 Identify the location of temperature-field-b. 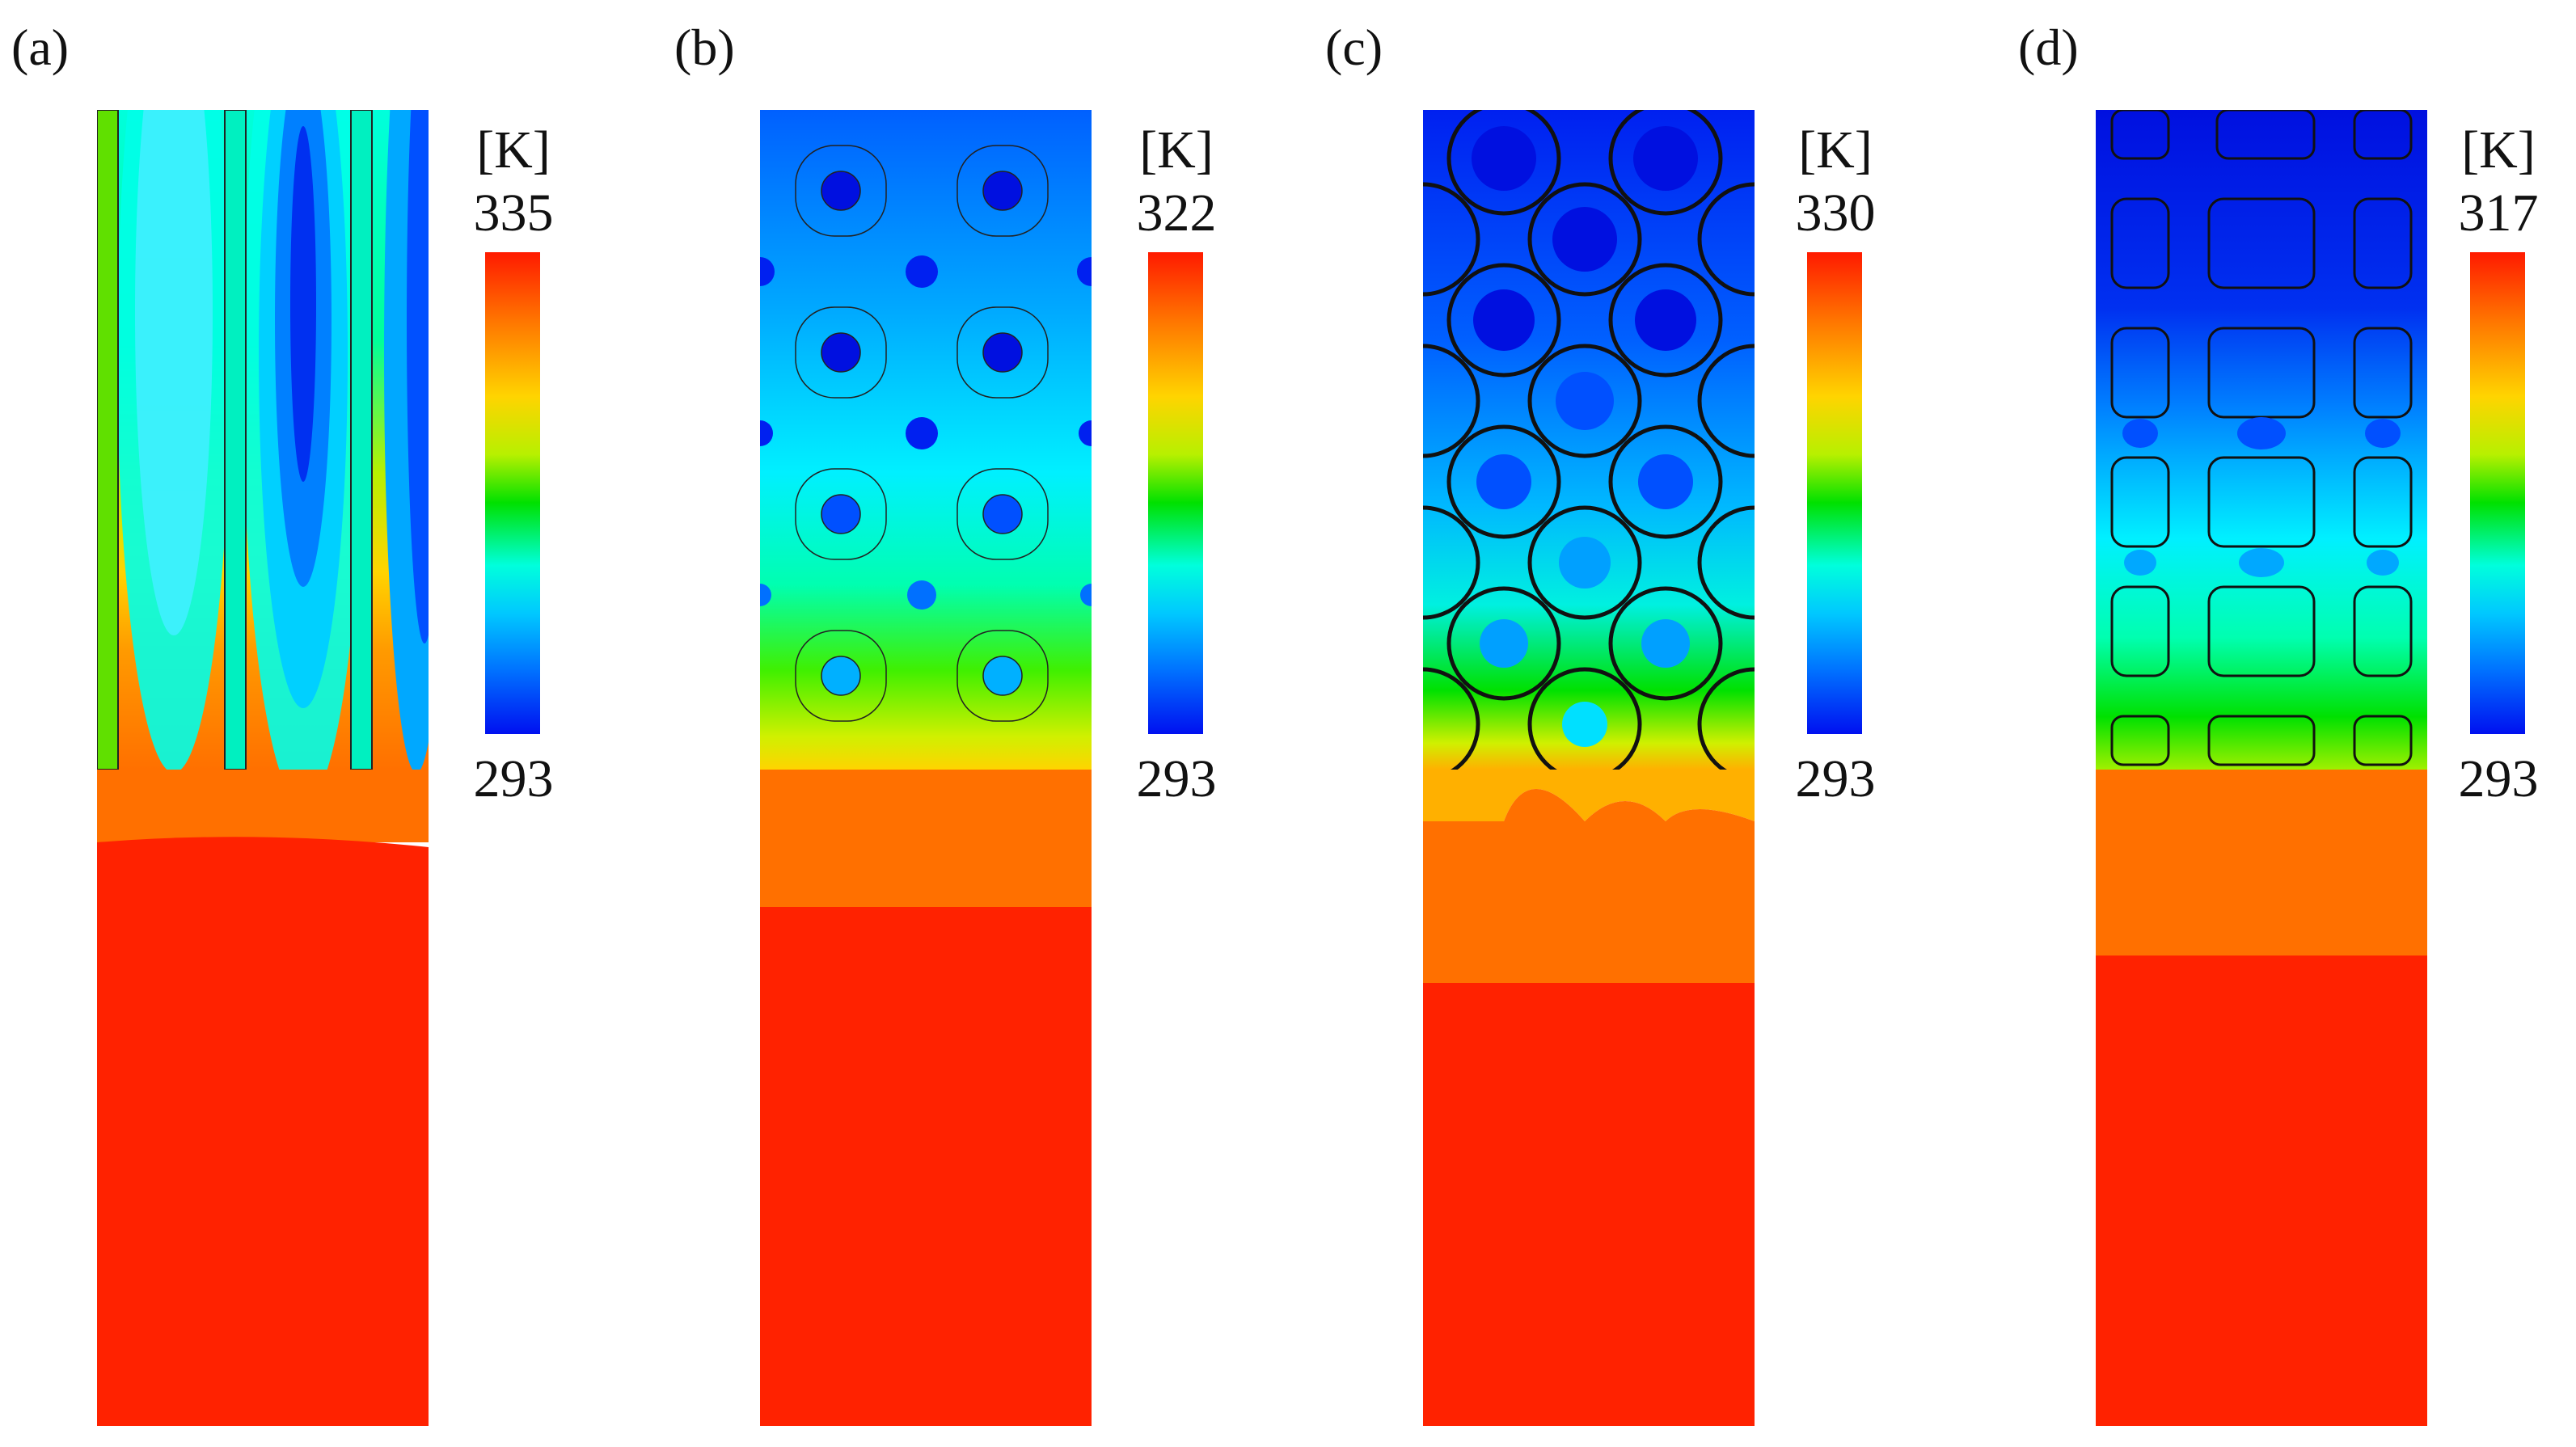
(926, 768).